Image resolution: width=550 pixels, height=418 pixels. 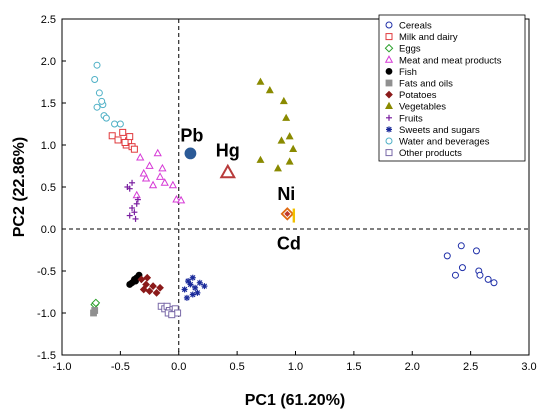 What do you see at coordinates (46, 356) in the screenshot?
I see `y-tick-label: -1.5` at bounding box center [46, 356].